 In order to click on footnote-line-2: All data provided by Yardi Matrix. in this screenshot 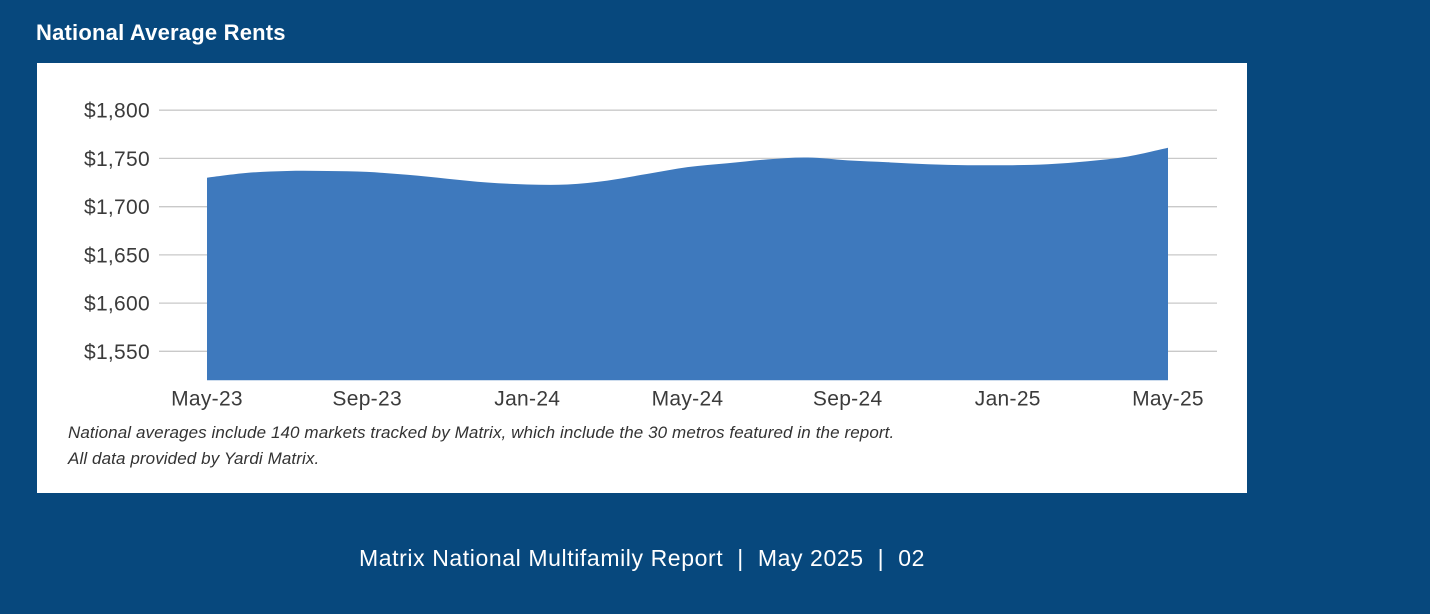, I will do `click(194, 458)`.